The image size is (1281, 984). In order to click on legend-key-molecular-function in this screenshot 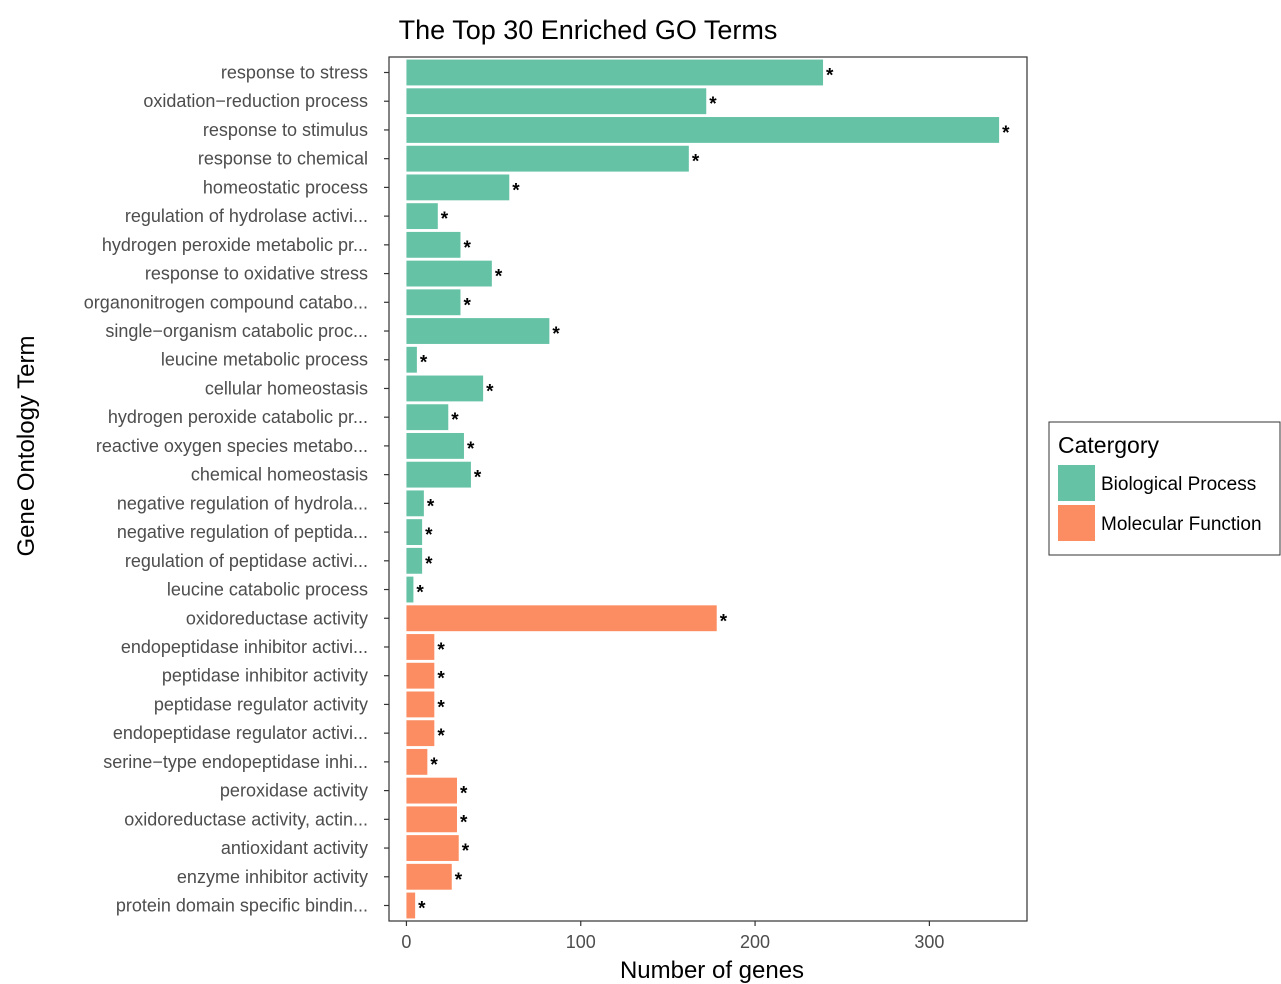, I will do `click(1076, 523)`.